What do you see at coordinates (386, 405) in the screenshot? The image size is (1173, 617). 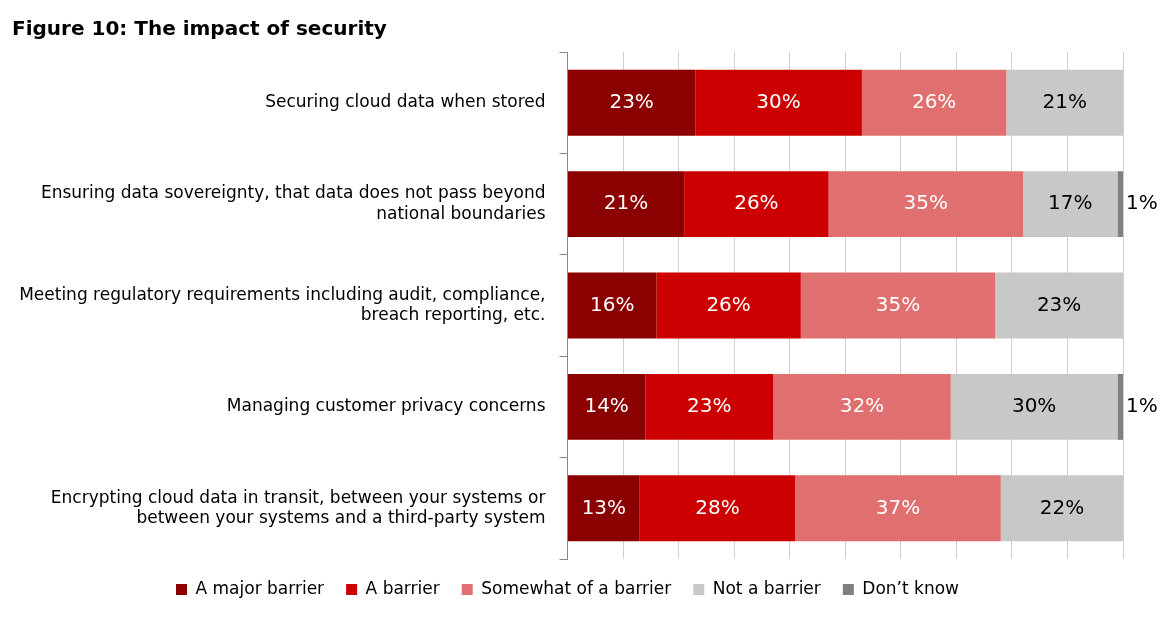 I see `y-tick-label: Managing customer privacy concerns` at bounding box center [386, 405].